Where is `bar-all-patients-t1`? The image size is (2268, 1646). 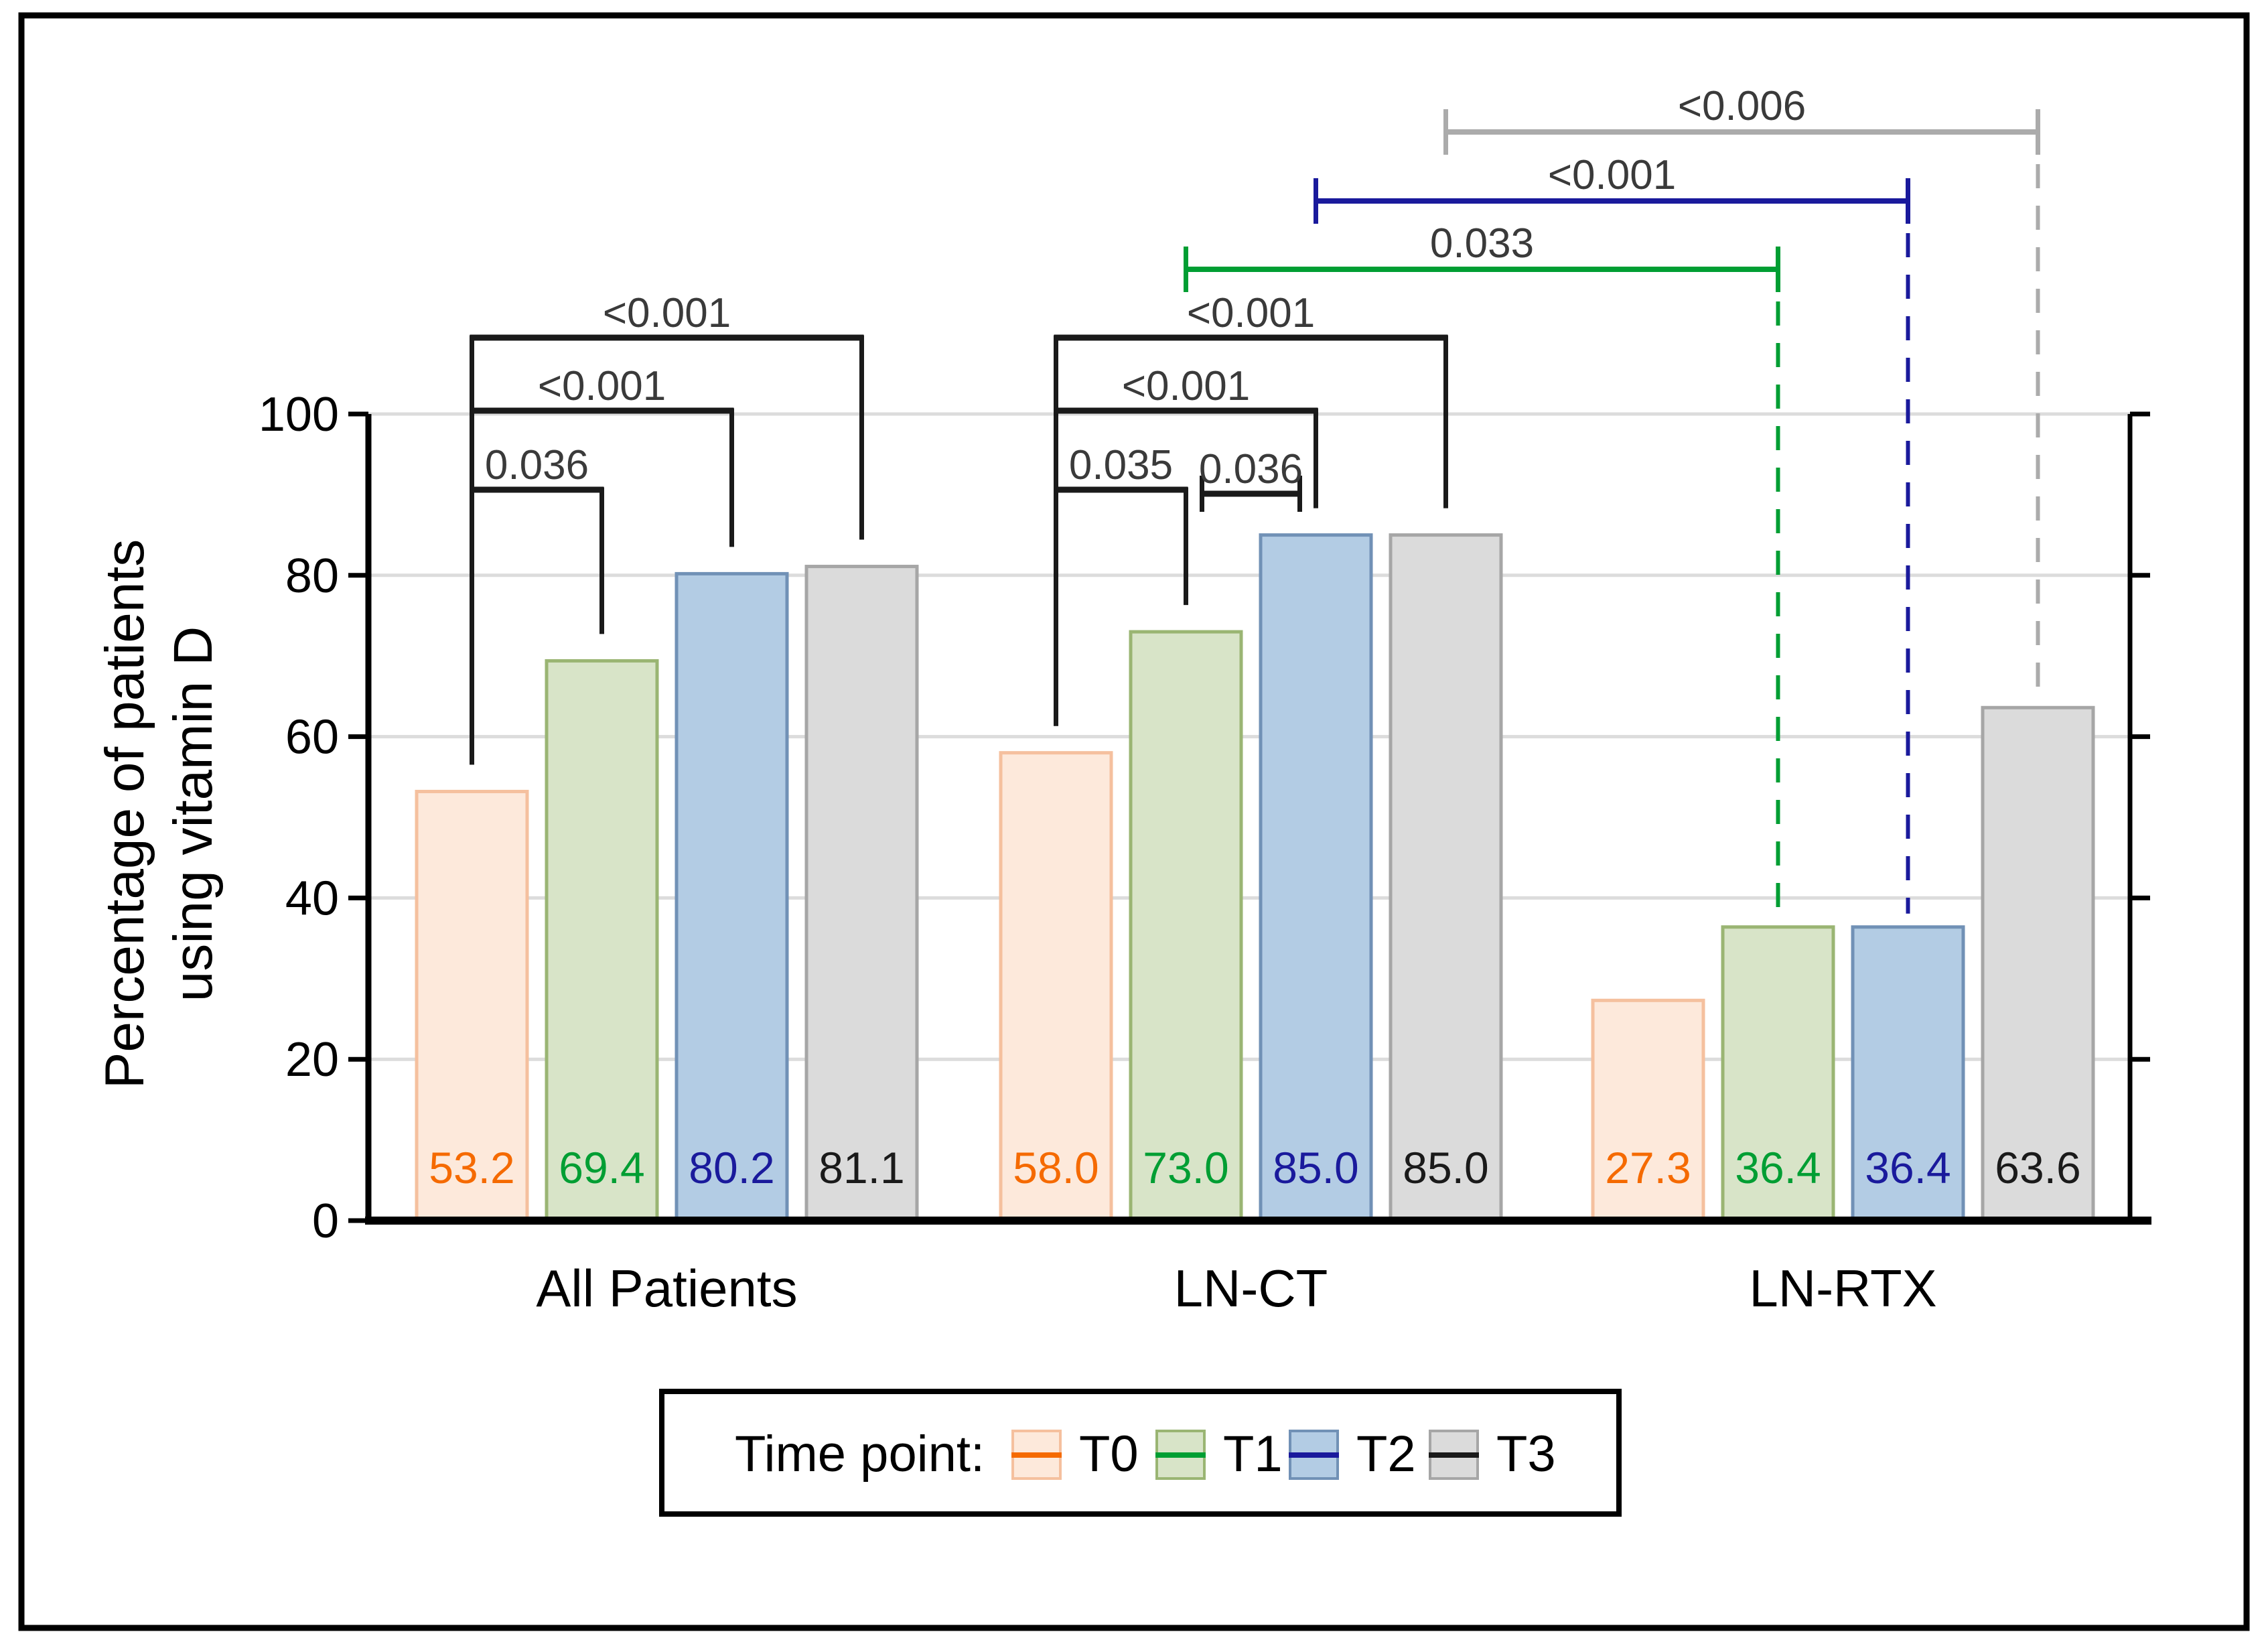 bar-all-patients-t1 is located at coordinates (602, 941).